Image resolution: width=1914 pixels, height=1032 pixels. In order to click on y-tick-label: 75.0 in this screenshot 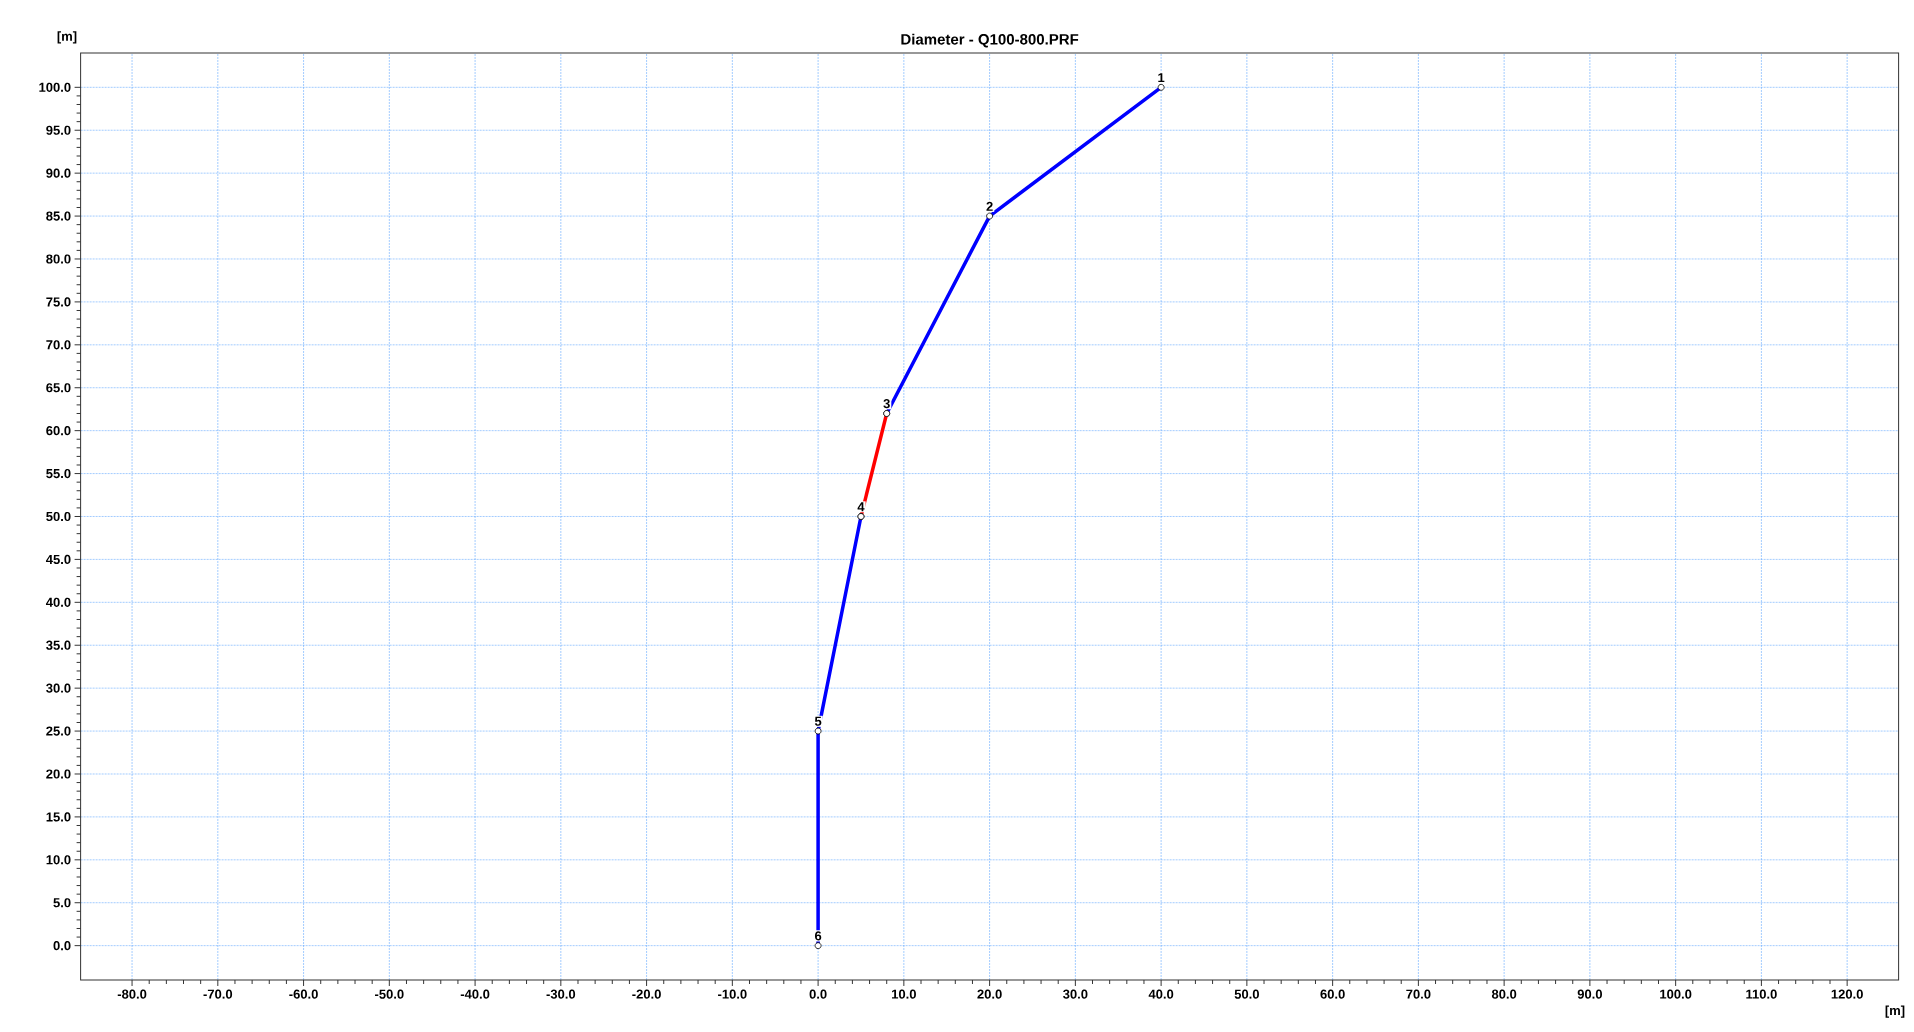, I will do `click(58, 302)`.